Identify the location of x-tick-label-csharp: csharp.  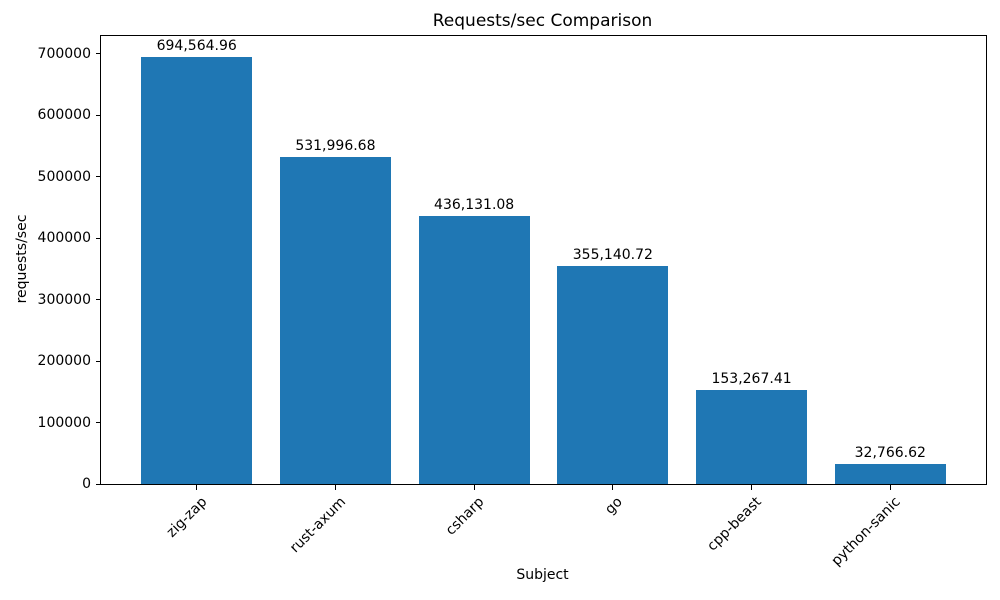
(465, 516).